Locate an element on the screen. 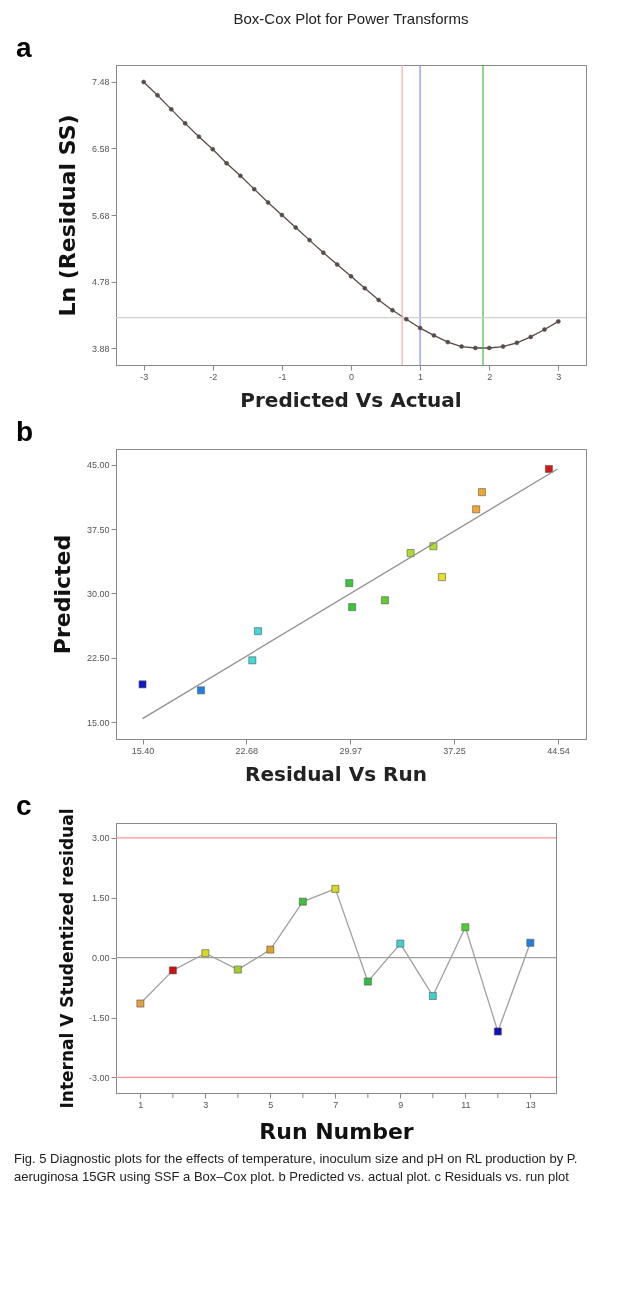 The width and height of the screenshot is (629, 1303). x-tick-label: 37.25 is located at coordinates (454, 750).